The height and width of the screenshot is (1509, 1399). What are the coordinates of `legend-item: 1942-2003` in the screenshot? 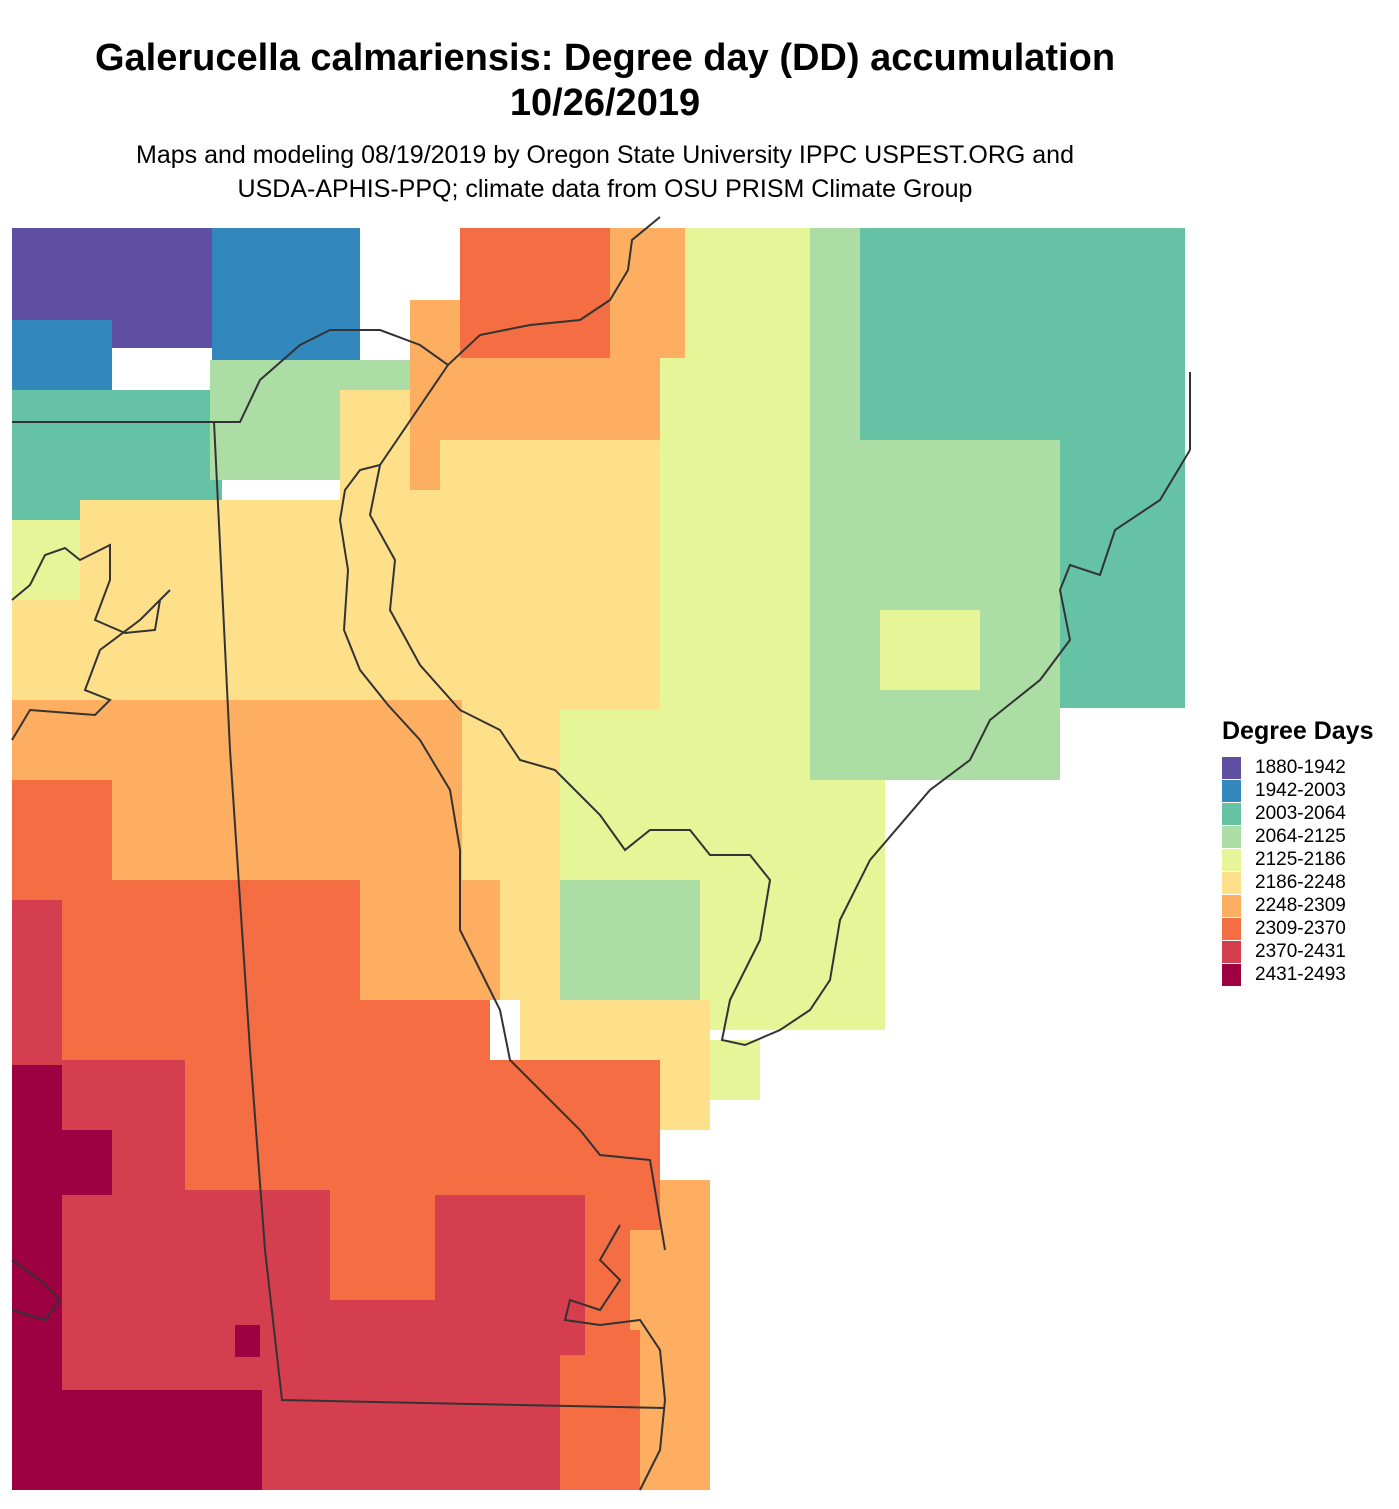 It's located at (1297, 790).